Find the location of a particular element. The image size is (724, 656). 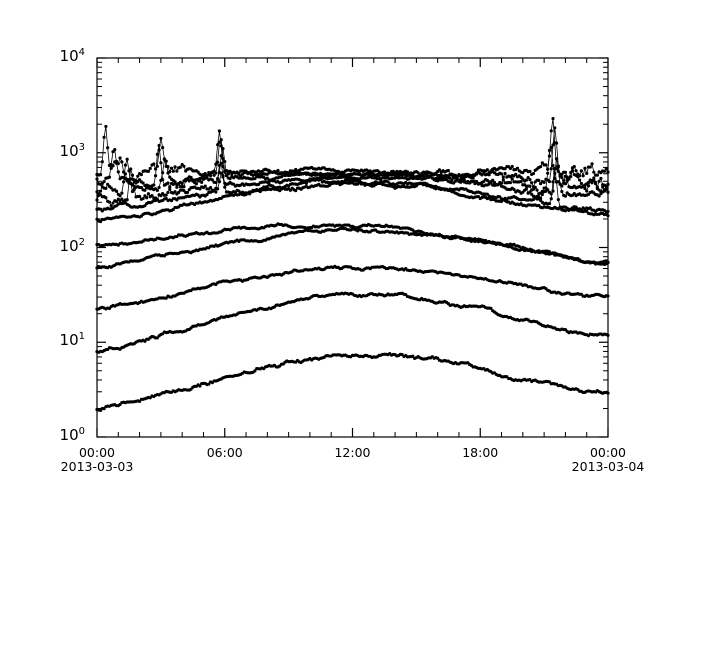

x-tick-label-0: 00:00 2013-03-03 is located at coordinates (97, 459).